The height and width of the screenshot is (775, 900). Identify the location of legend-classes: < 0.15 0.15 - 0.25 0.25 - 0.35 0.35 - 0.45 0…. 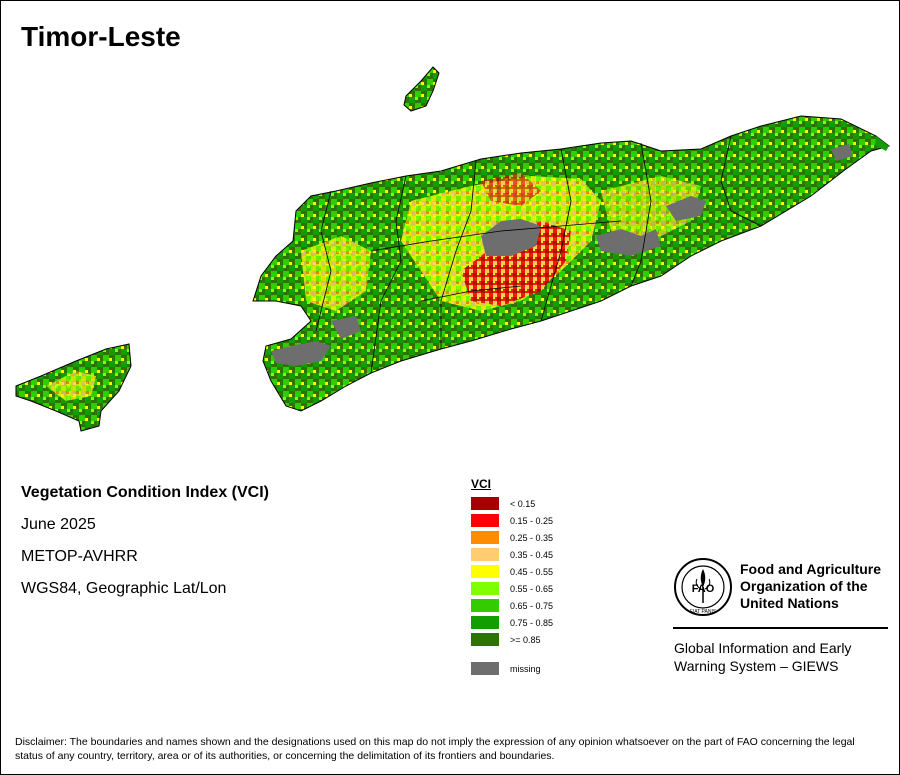
(512, 571).